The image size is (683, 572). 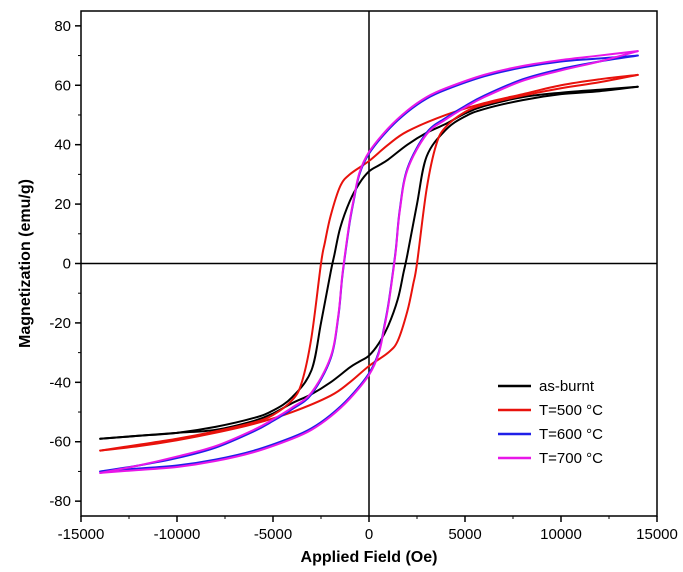 I want to click on x-tick-label: 0, so click(x=369, y=534).